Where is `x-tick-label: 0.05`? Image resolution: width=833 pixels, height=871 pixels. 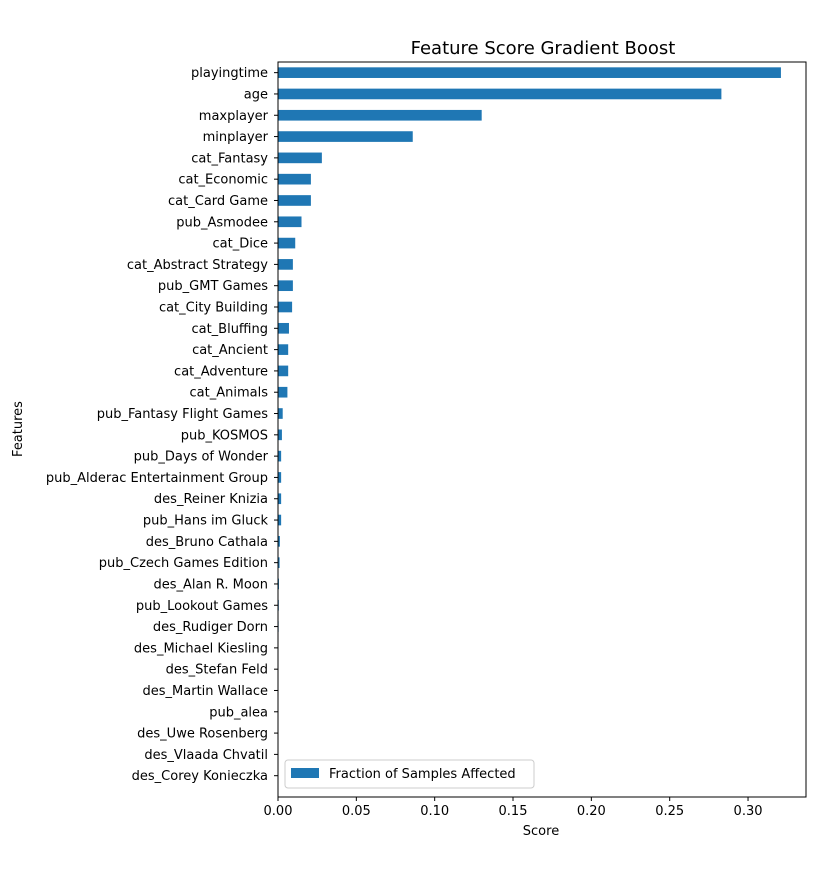
x-tick-label: 0.05 is located at coordinates (356, 811).